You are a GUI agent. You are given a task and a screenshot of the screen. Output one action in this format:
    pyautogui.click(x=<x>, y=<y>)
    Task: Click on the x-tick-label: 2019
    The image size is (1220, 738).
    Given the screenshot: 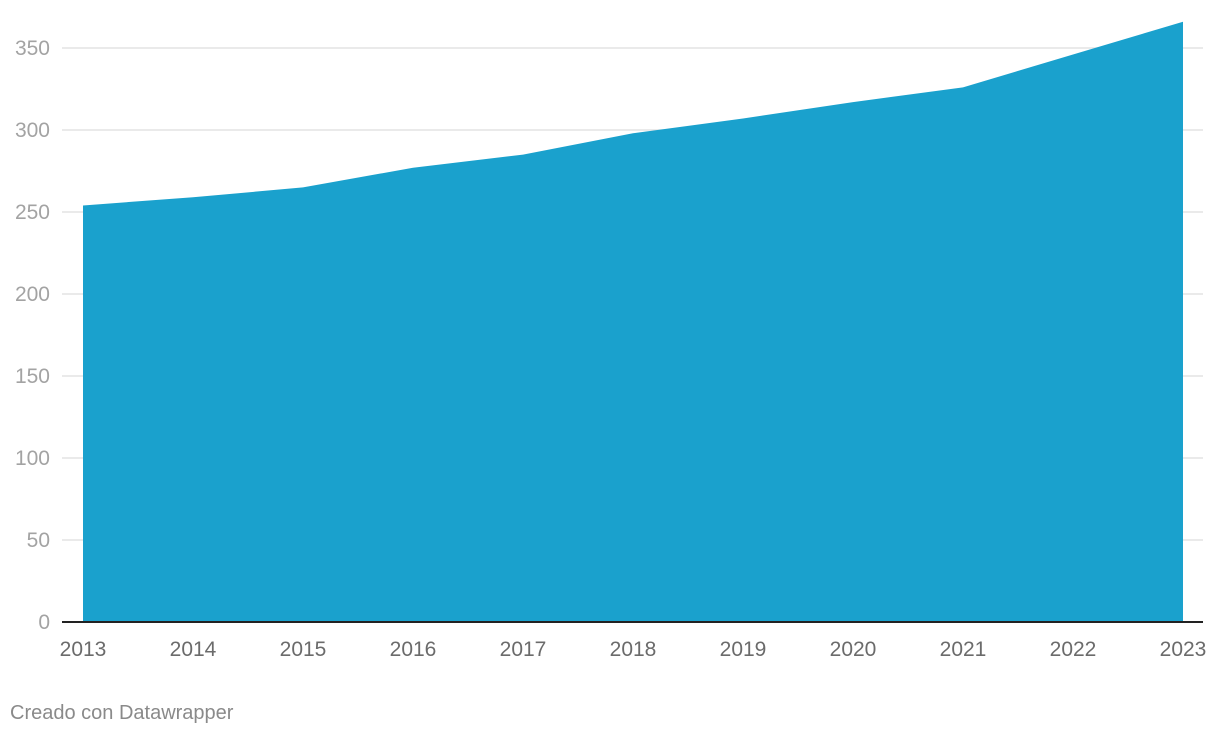 What is the action you would take?
    pyautogui.click(x=743, y=649)
    